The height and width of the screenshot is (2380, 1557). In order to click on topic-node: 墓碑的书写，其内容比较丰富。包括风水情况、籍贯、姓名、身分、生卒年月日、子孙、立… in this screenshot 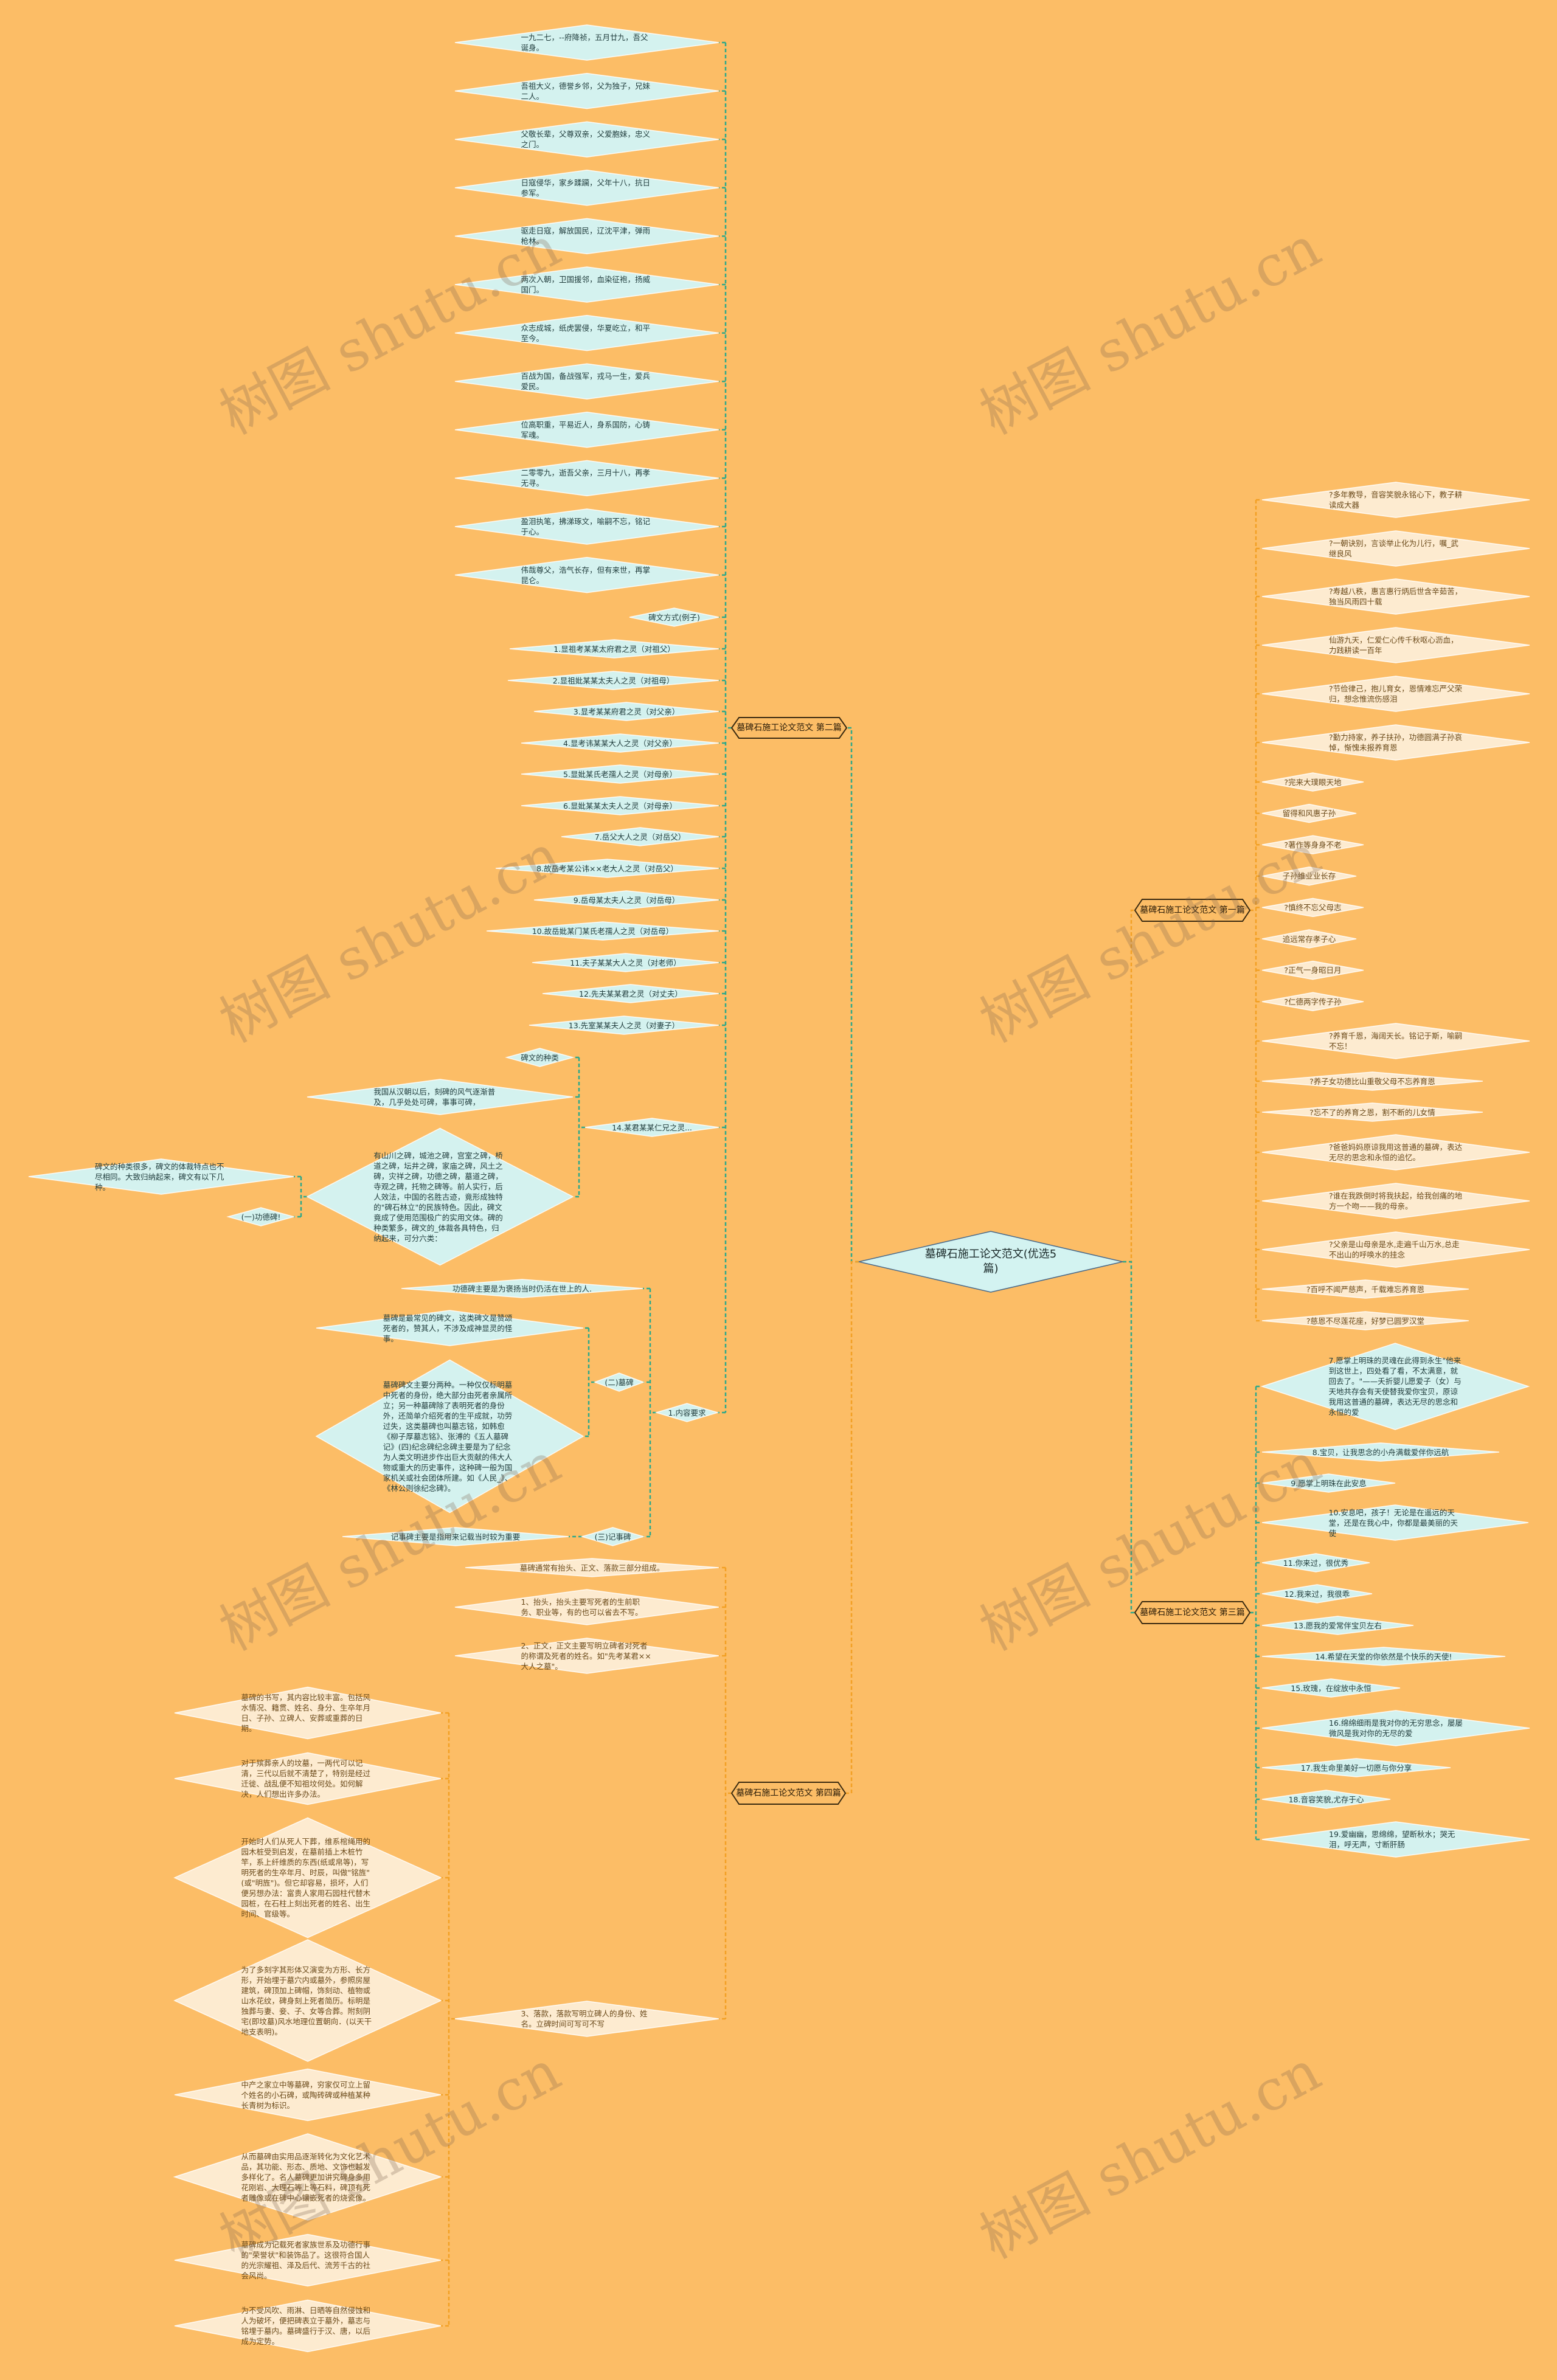, I will do `click(308, 1713)`.